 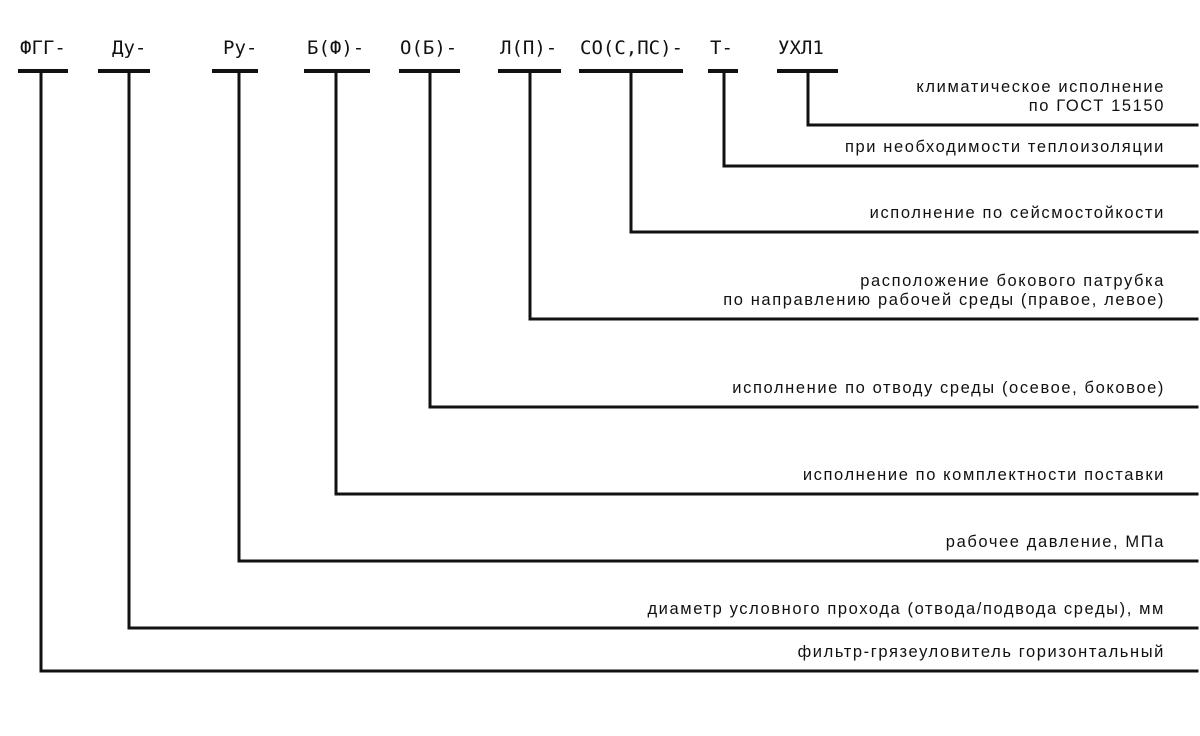 What do you see at coordinates (801, 48) in the screenshot?
I see `code-segment: УХЛ1` at bounding box center [801, 48].